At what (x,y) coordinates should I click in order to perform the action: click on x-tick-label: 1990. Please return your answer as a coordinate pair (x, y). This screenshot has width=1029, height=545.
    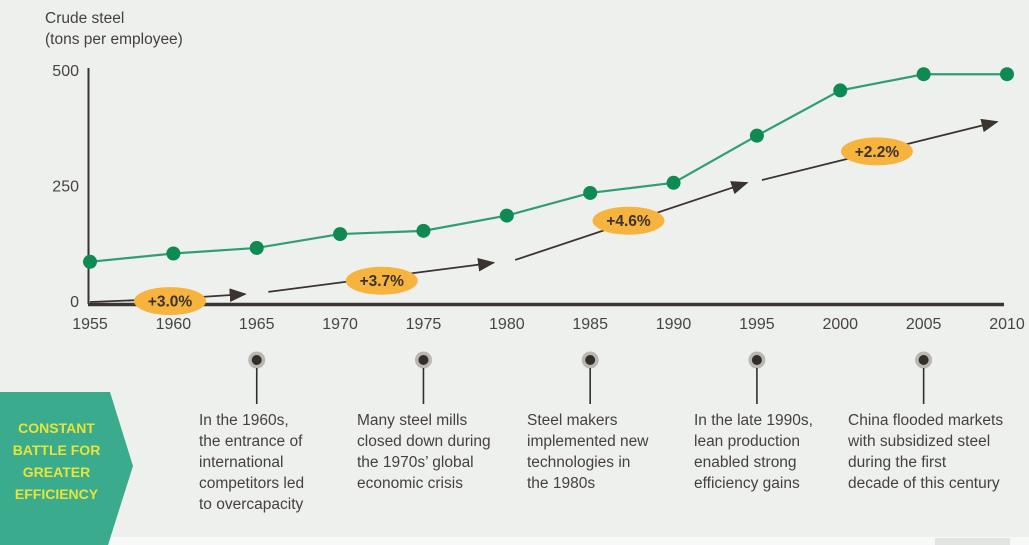
    Looking at the image, I should click on (674, 324).